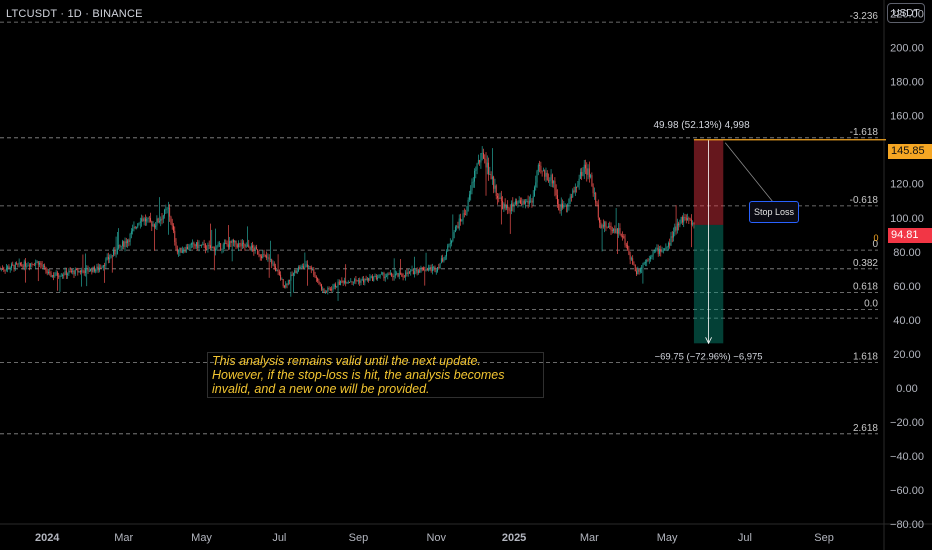  I want to click on fib-level-label: -3.236, so click(864, 16).